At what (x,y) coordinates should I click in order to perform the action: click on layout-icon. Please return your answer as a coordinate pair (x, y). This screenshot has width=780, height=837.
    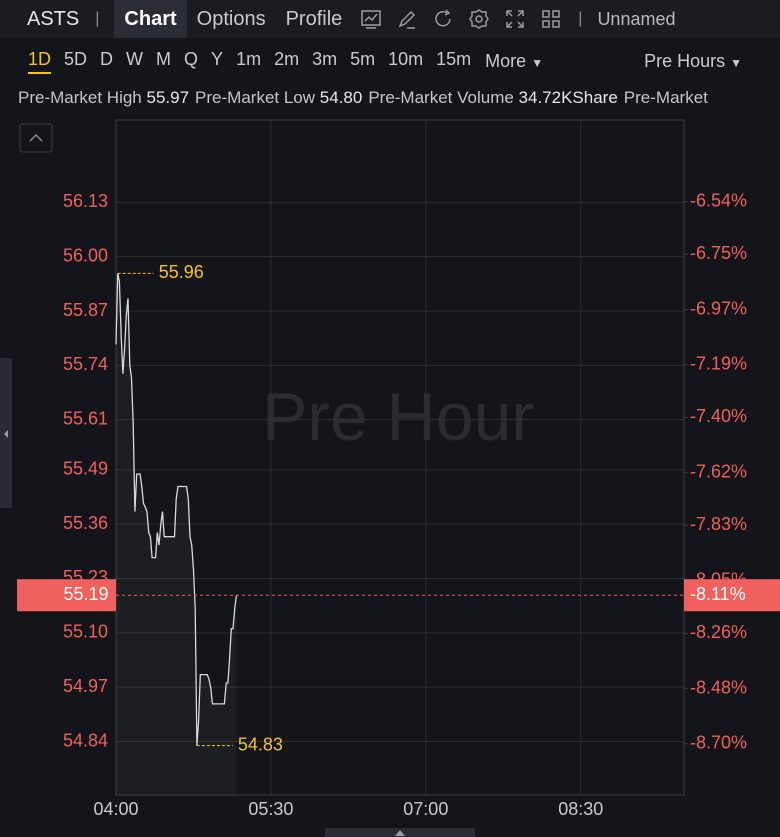
    Looking at the image, I should click on (551, 19).